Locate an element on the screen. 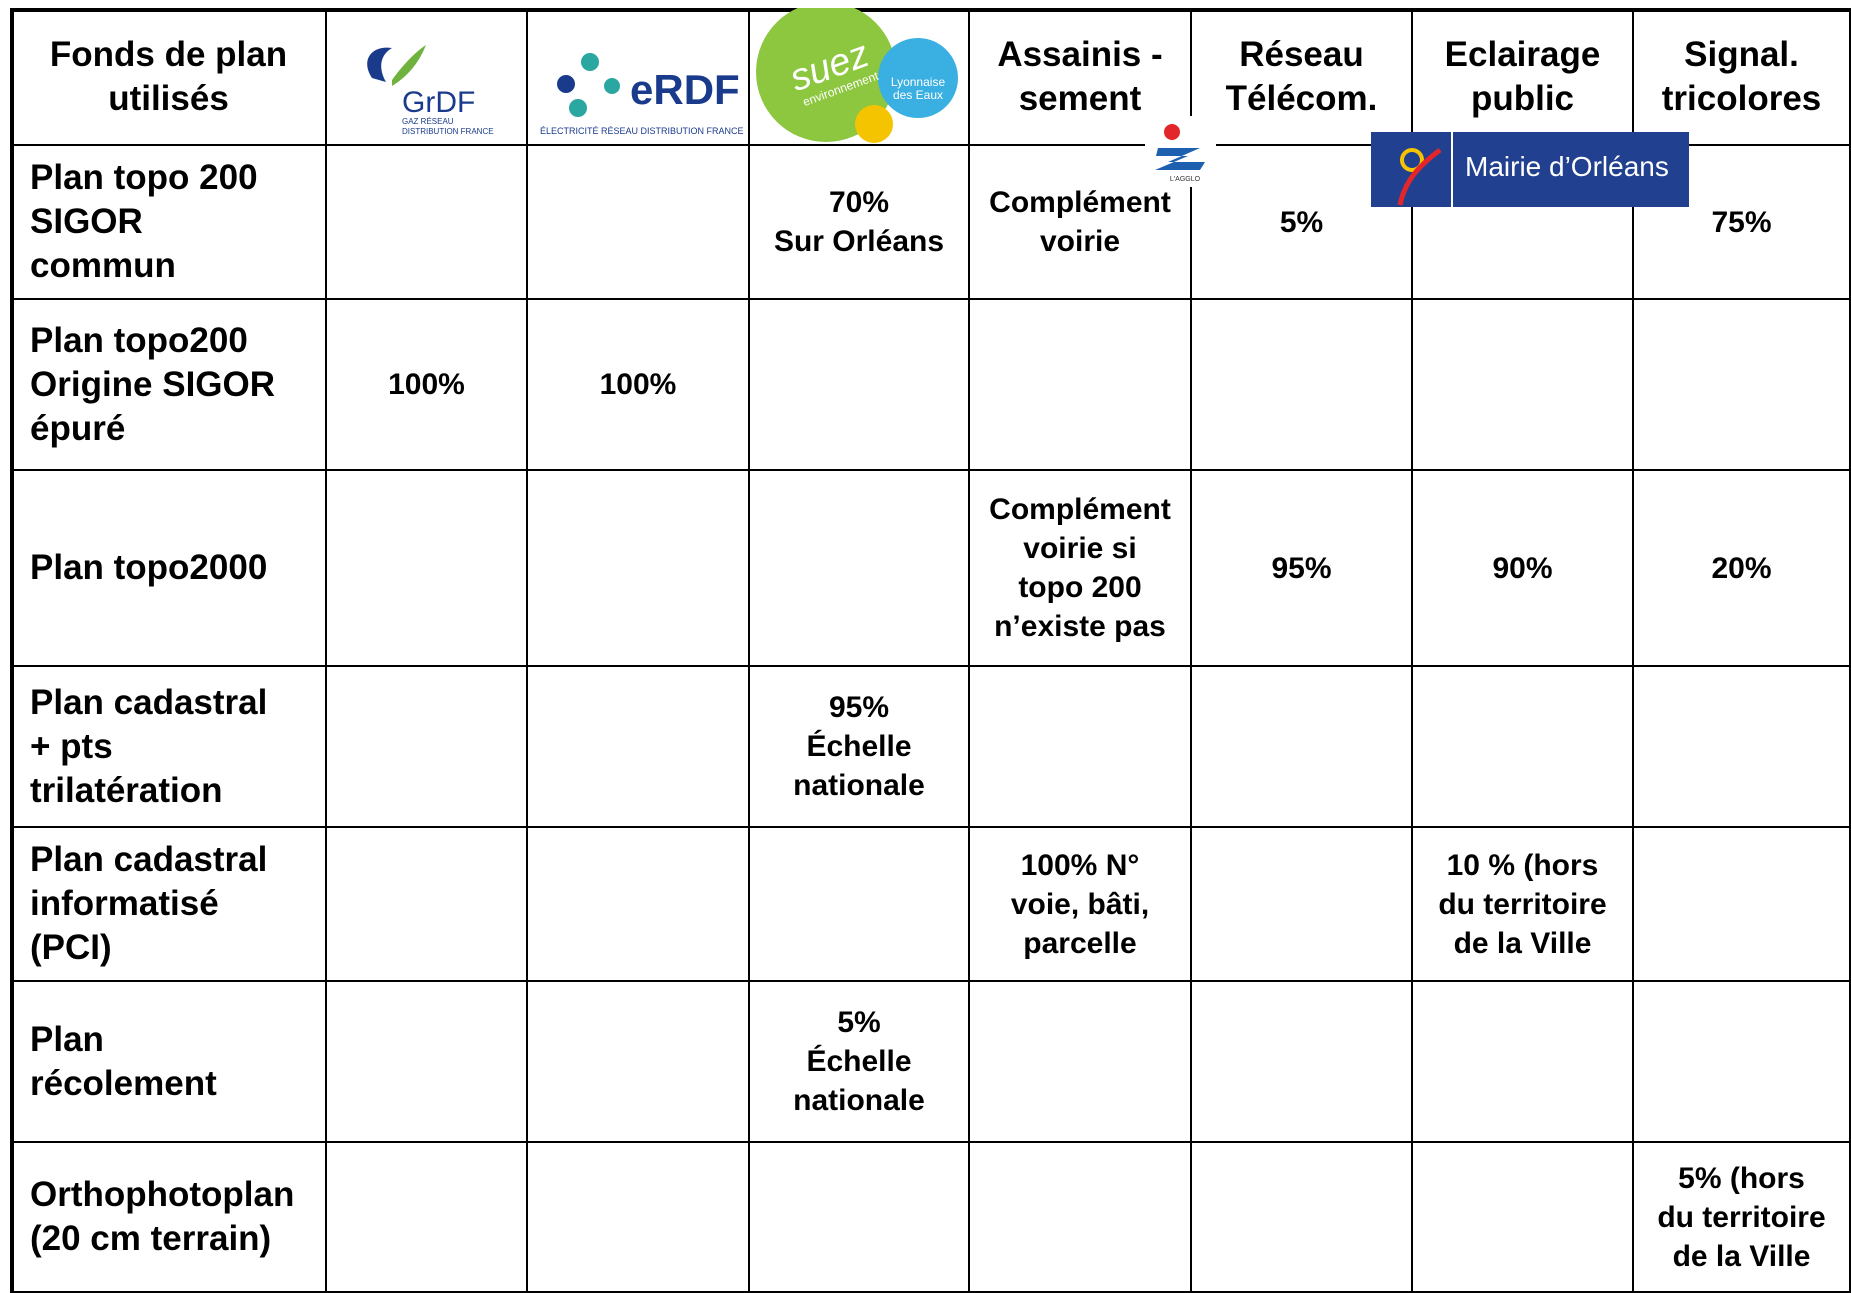  lyonnaise-circle is located at coordinates (918, 78).